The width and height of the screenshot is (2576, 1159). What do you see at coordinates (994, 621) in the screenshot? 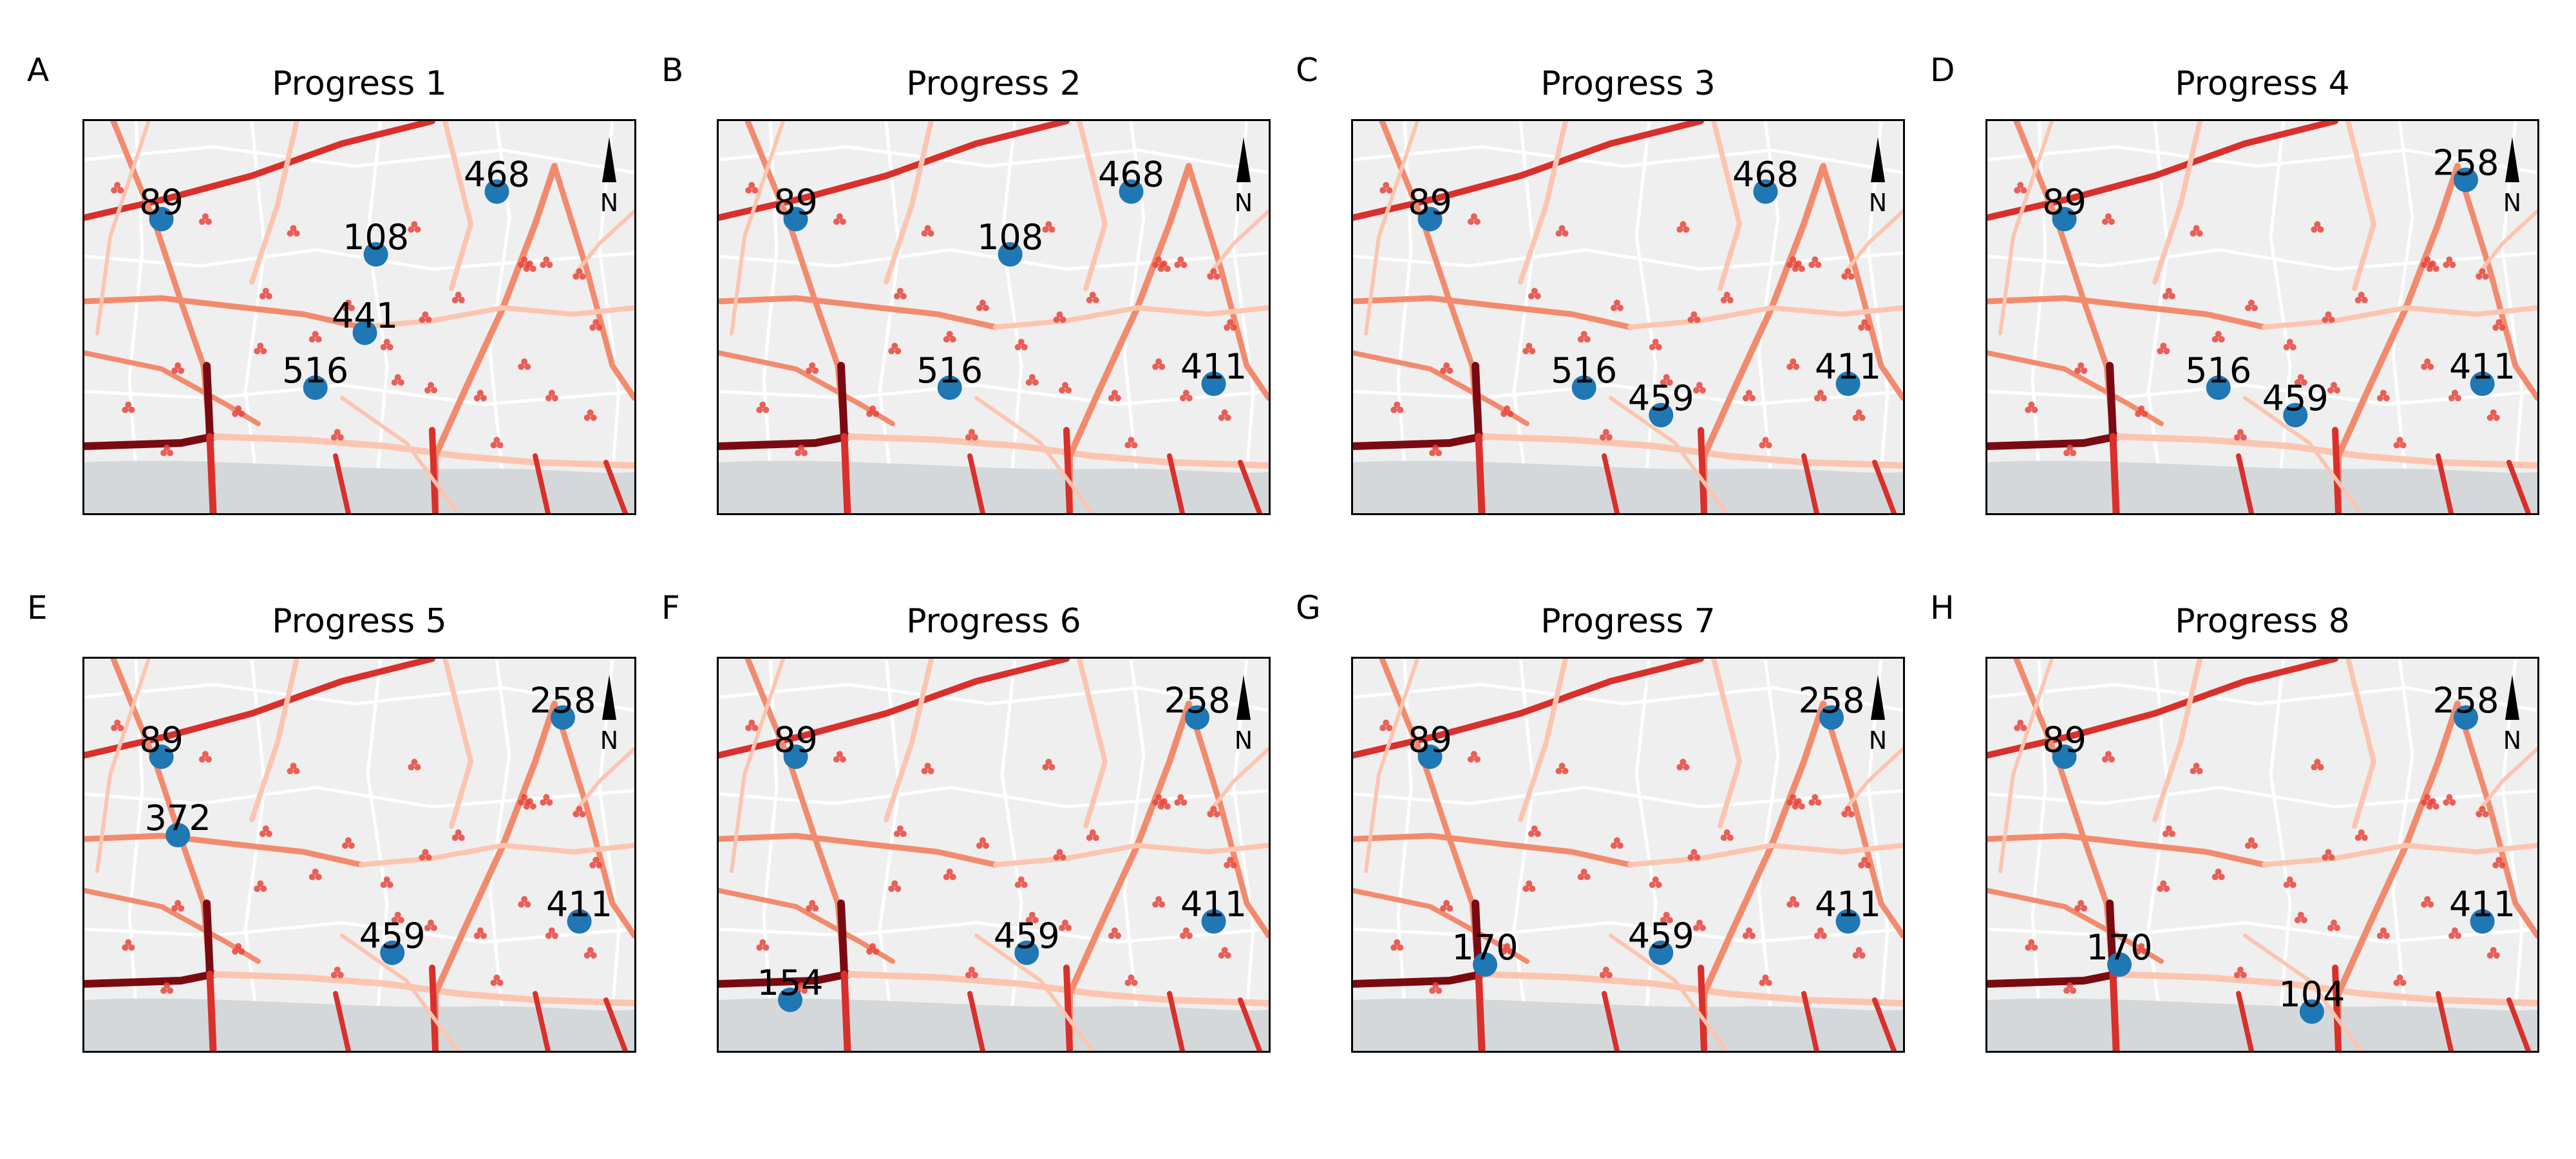
I see `panel-title: Progress 6` at bounding box center [994, 621].